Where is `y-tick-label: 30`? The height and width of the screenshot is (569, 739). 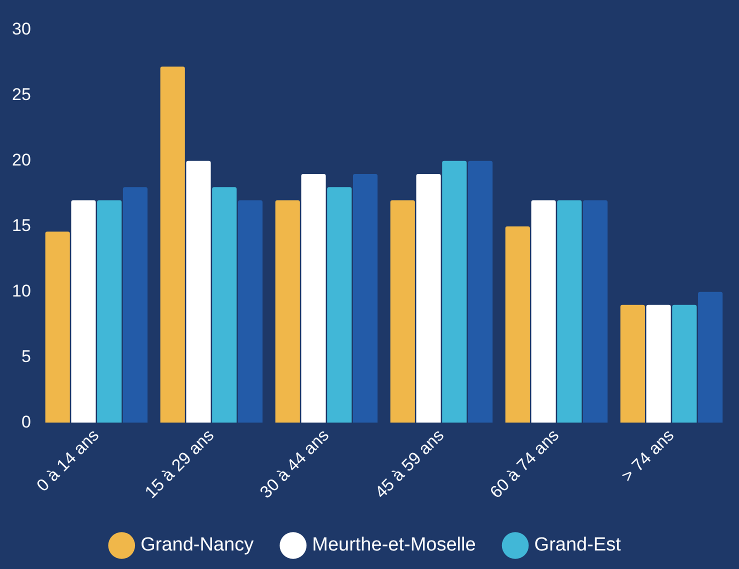
y-tick-label: 30 is located at coordinates (21, 29).